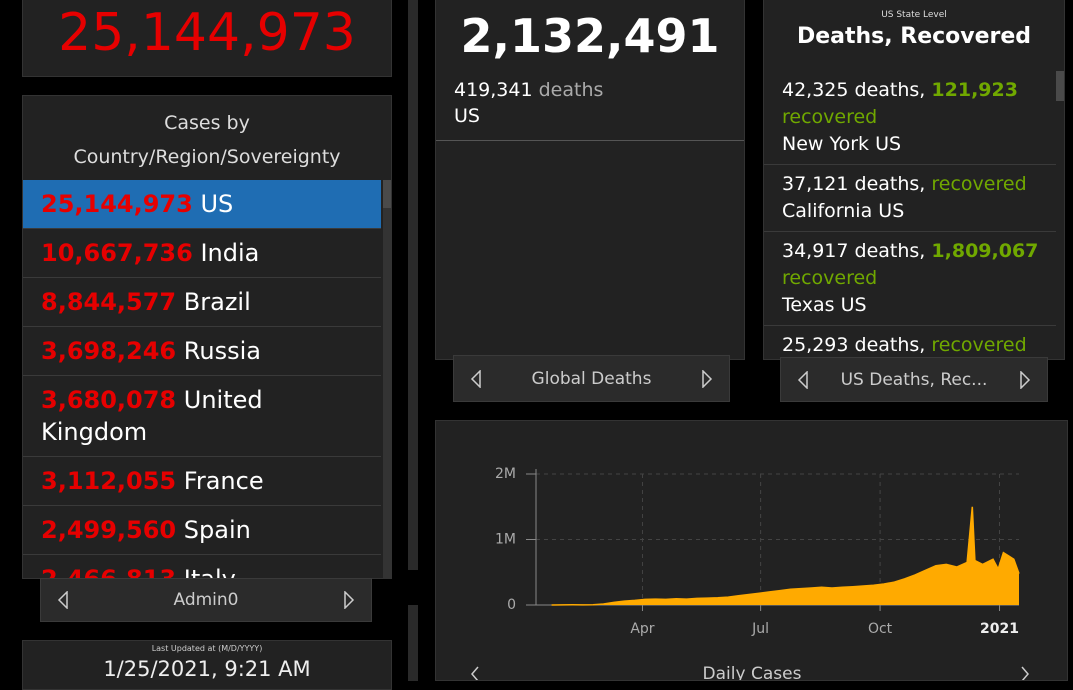  I want to click on nav-label: Global Deaths, so click(591, 378).